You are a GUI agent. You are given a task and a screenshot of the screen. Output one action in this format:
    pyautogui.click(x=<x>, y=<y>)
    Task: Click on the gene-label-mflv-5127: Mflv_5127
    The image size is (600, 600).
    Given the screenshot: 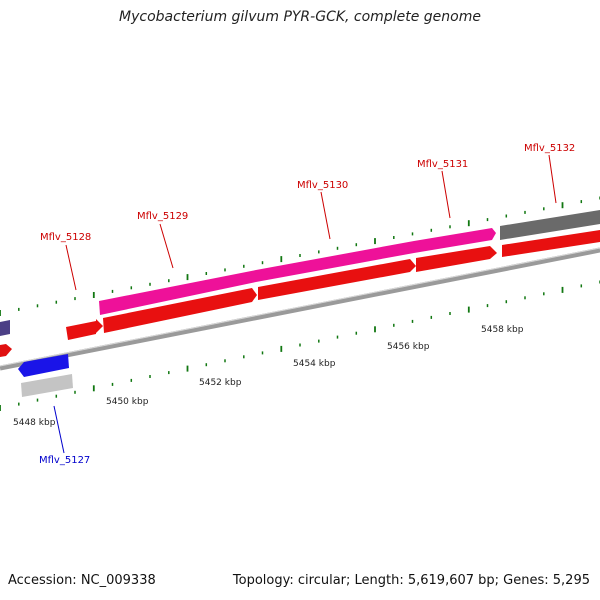 What is the action you would take?
    pyautogui.click(x=64, y=460)
    